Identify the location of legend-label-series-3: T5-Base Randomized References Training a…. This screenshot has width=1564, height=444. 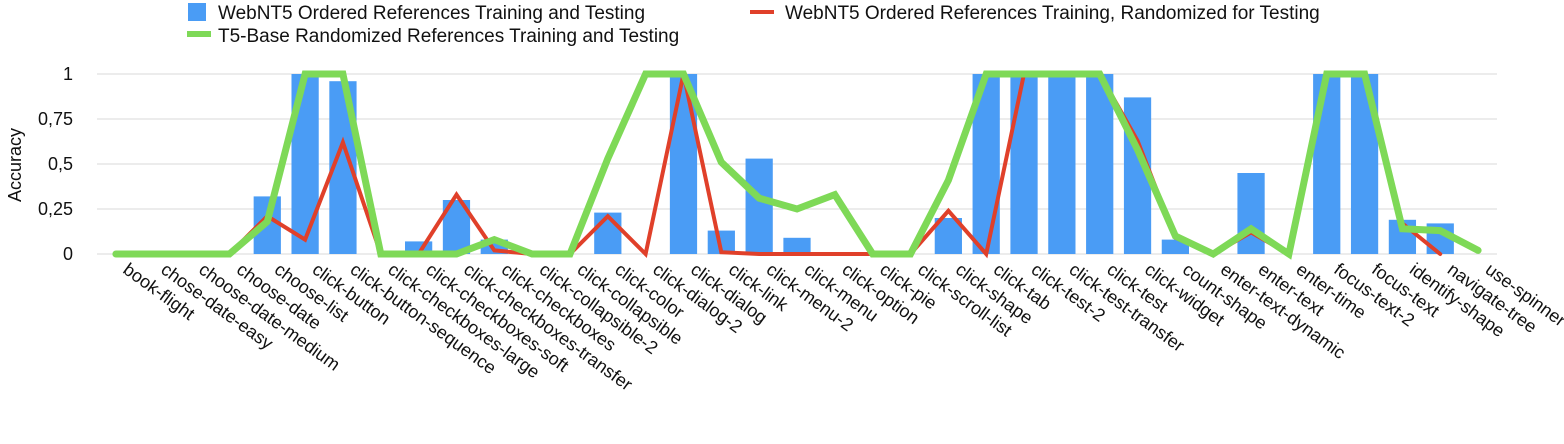
(448, 36).